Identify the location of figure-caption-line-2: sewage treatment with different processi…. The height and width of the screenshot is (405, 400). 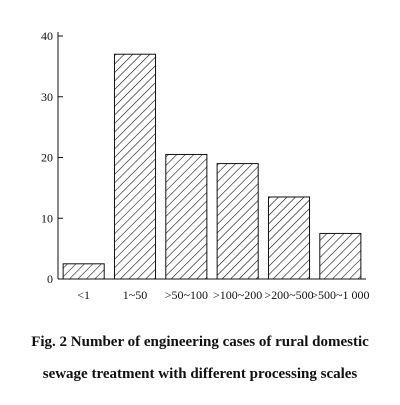
(200, 374).